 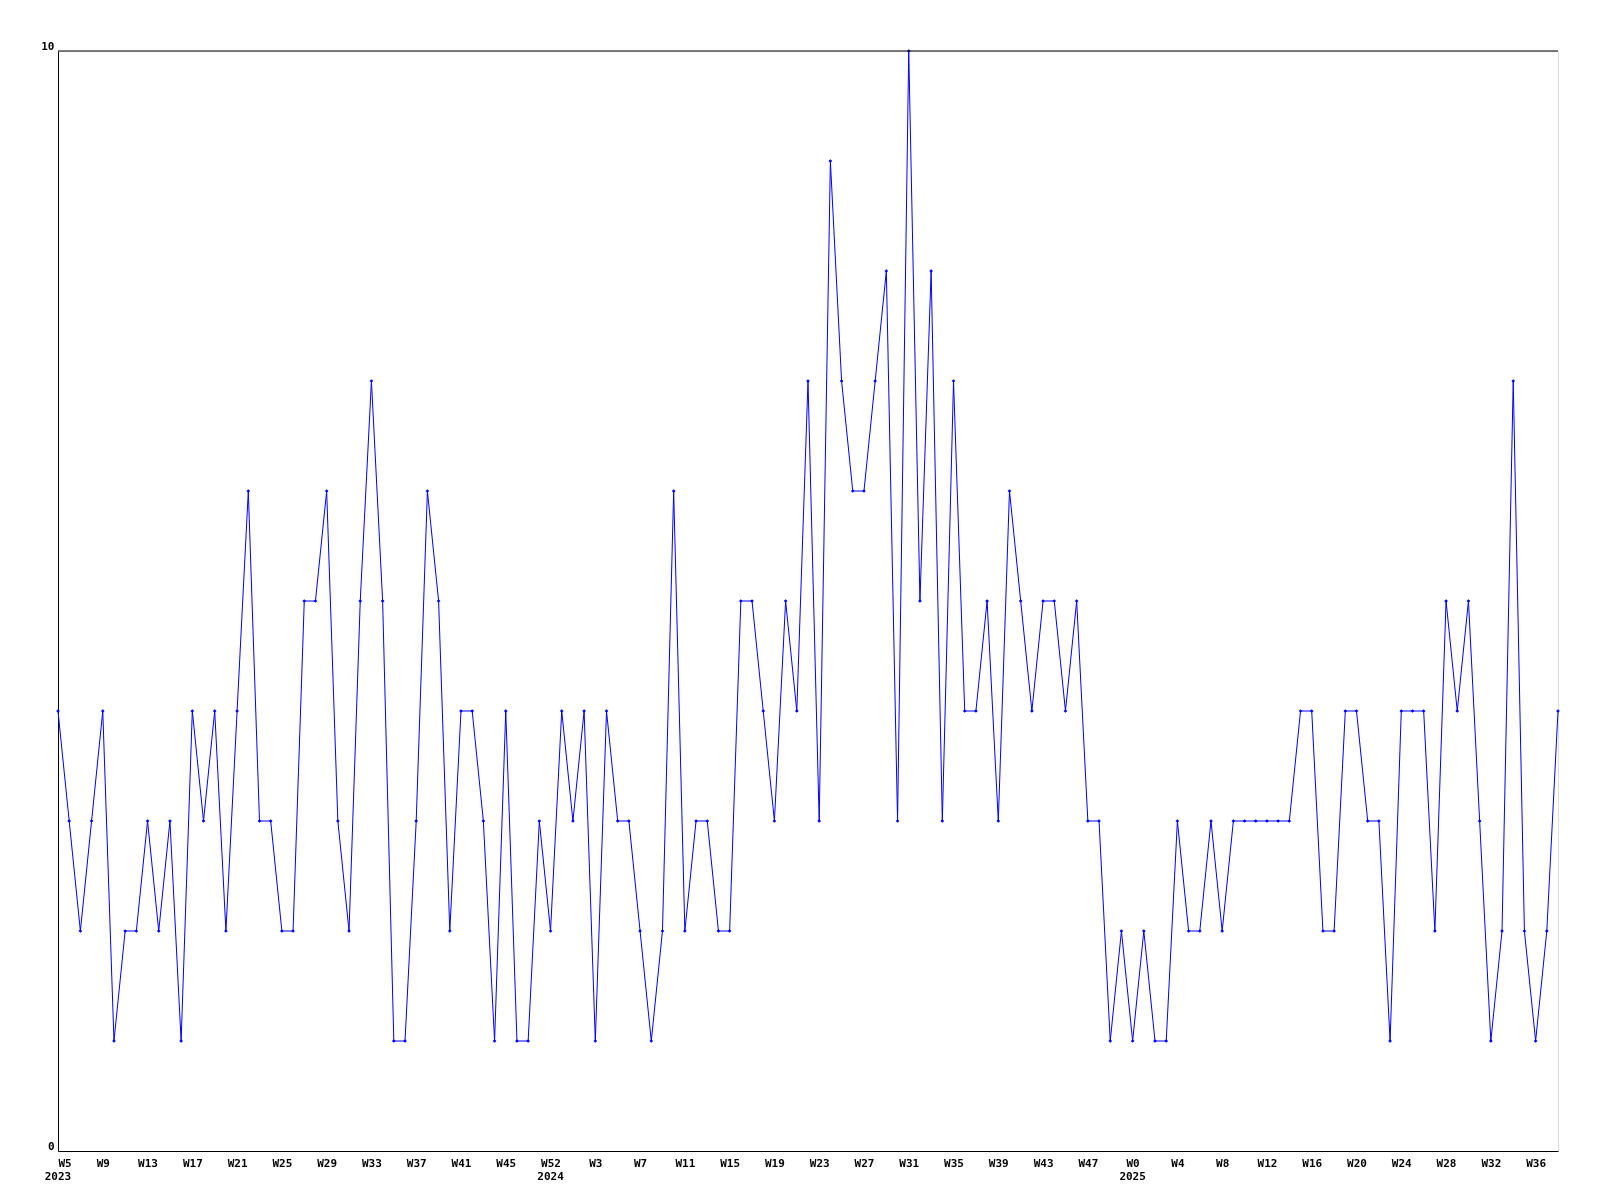 I want to click on x-tick-label: W28, so click(x=1446, y=1163).